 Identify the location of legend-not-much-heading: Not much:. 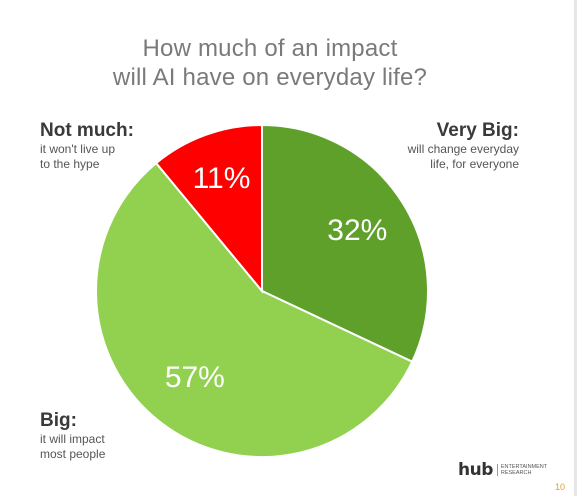
(87, 130).